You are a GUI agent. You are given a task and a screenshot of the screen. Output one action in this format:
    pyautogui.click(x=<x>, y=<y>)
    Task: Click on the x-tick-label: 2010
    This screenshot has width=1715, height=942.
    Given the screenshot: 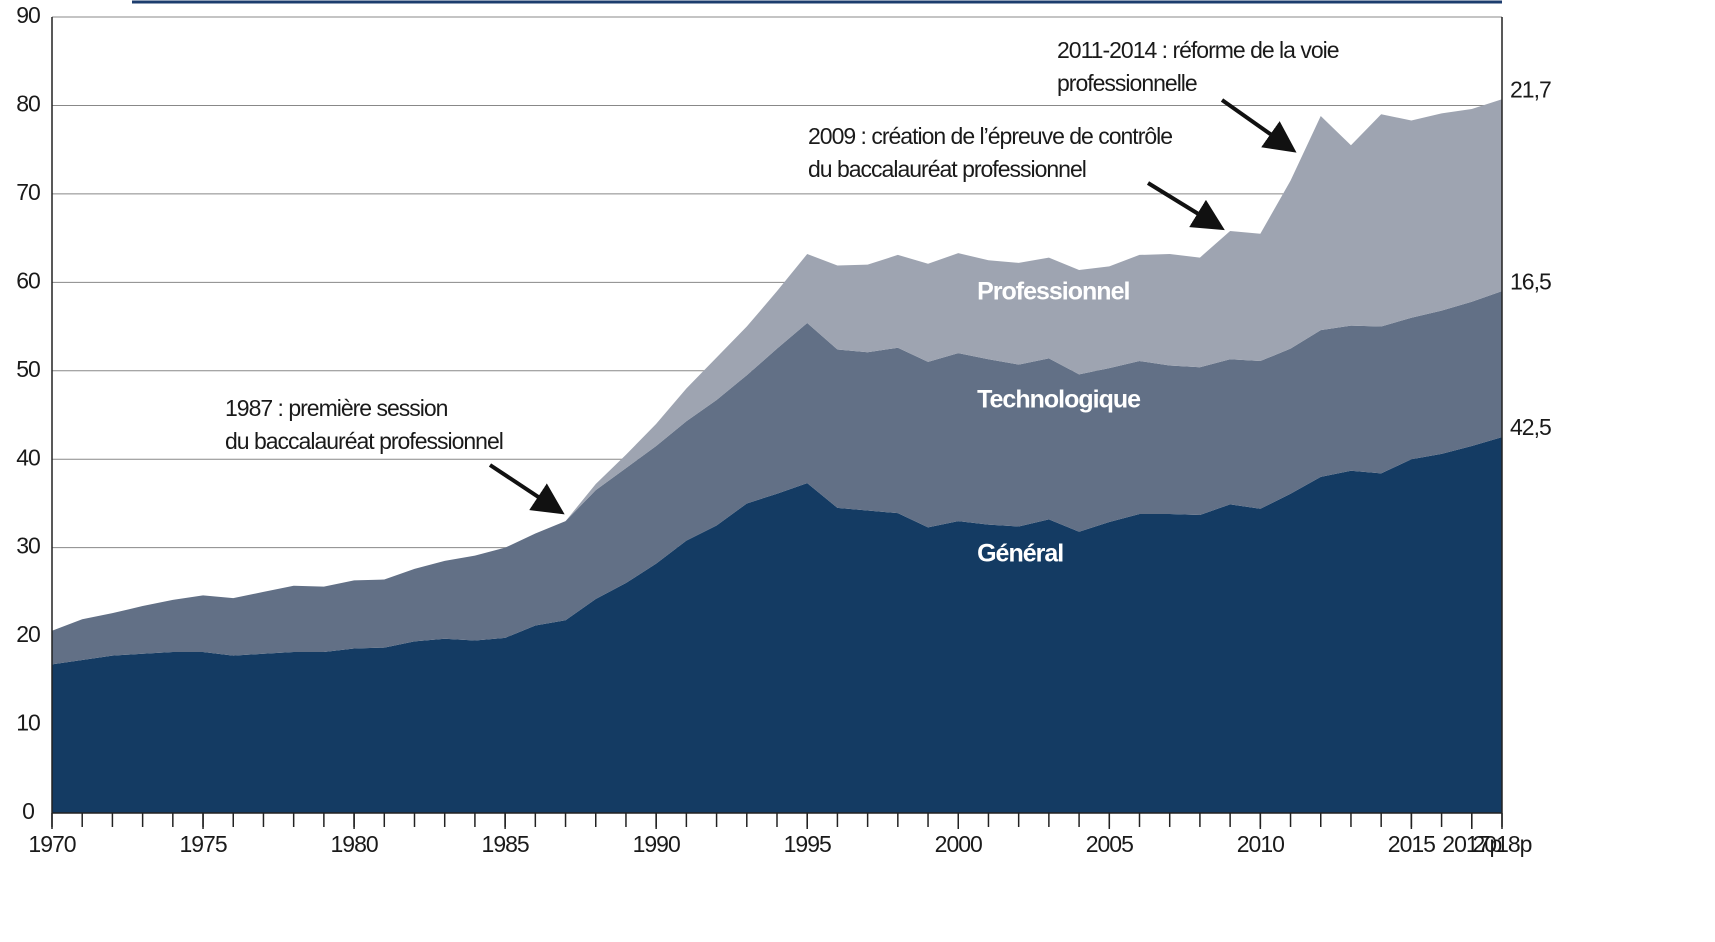 What is the action you would take?
    pyautogui.click(x=1260, y=844)
    